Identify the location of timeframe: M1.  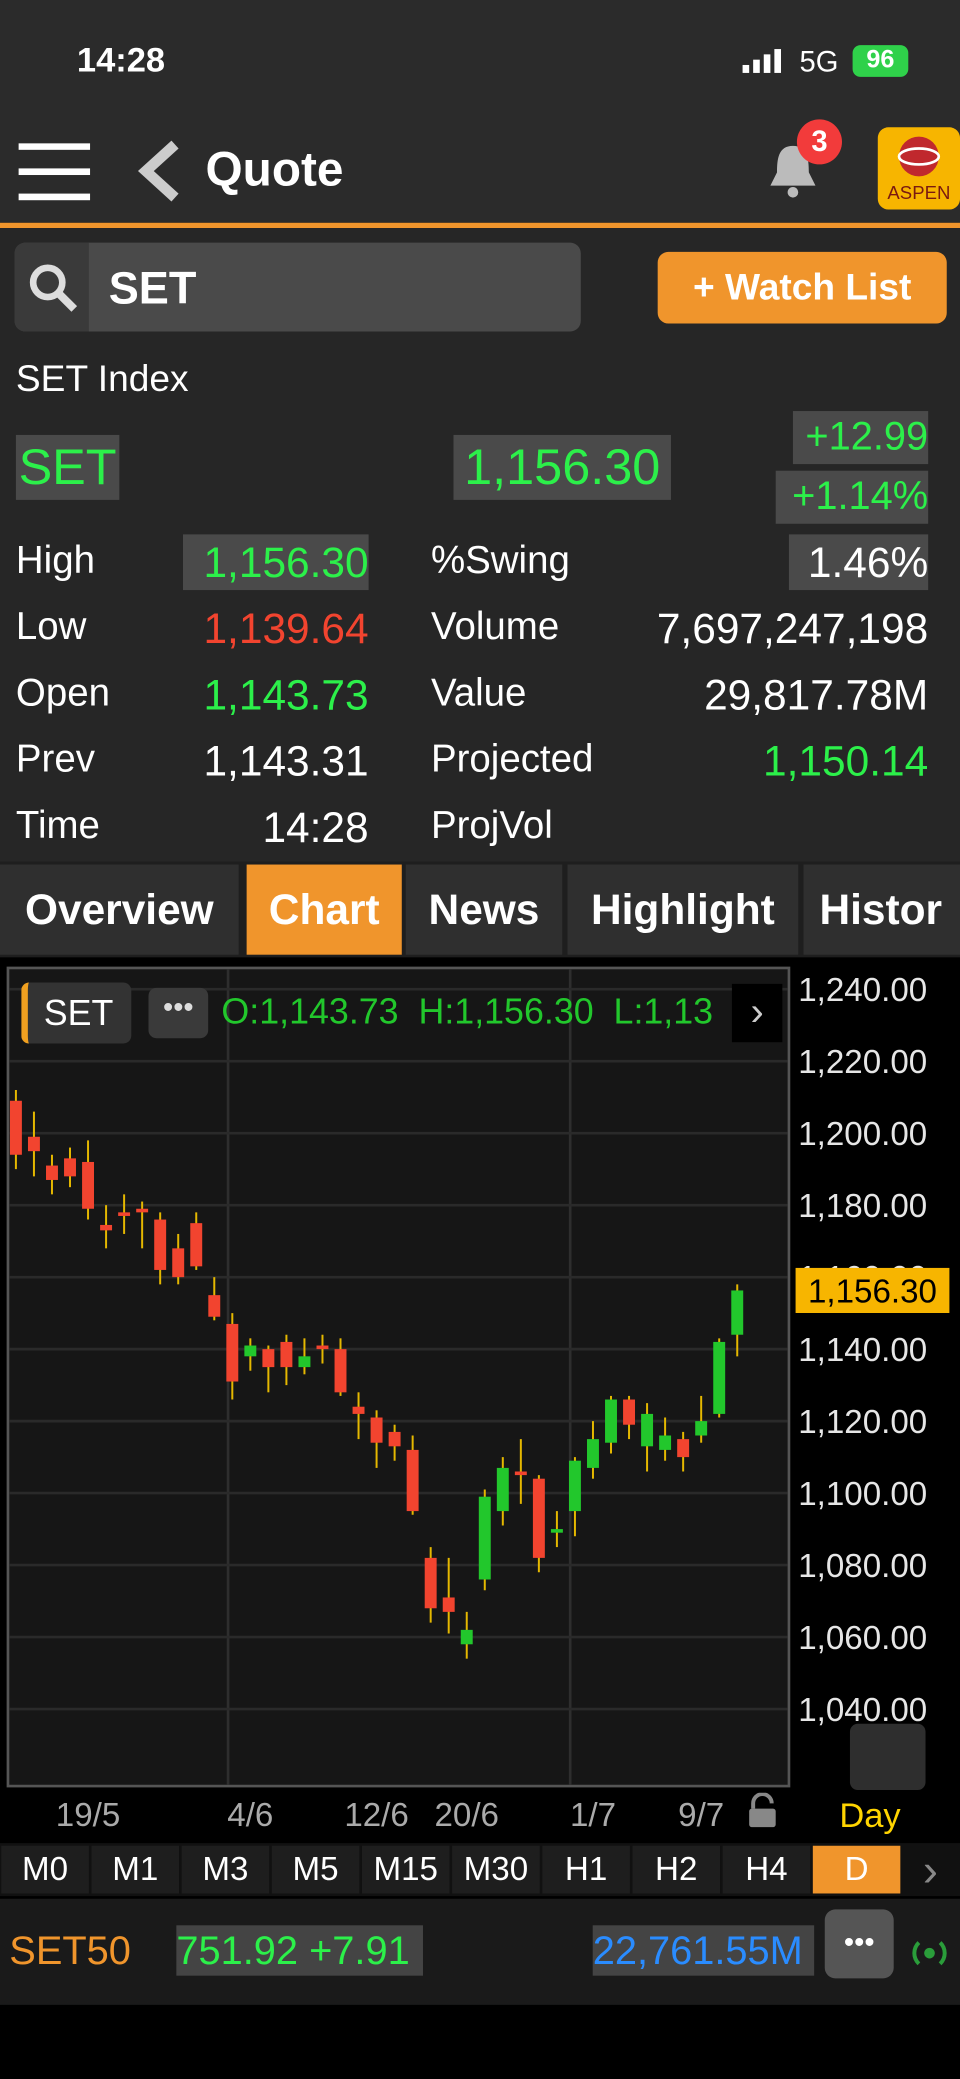
(135, 1869).